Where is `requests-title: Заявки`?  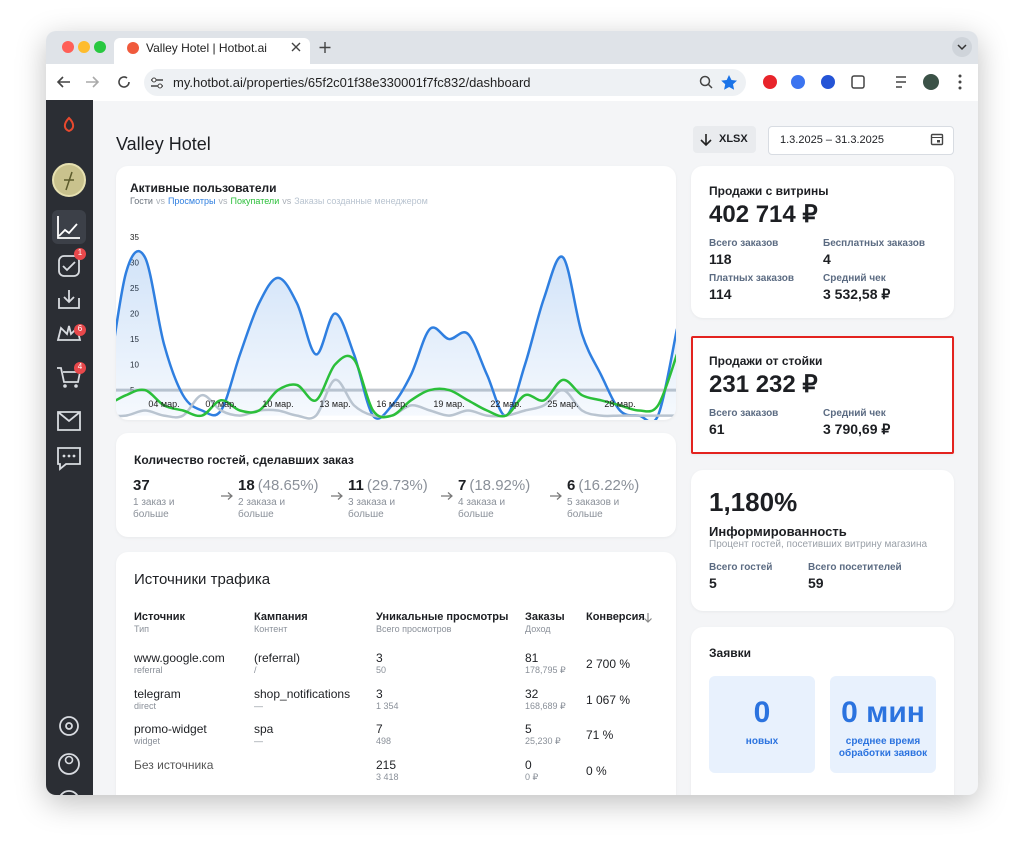 requests-title: Заявки is located at coordinates (730, 653).